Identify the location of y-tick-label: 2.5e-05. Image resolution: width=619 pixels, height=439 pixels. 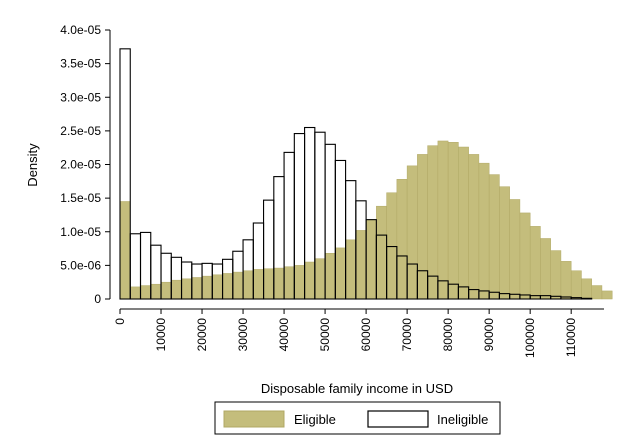
(80, 131).